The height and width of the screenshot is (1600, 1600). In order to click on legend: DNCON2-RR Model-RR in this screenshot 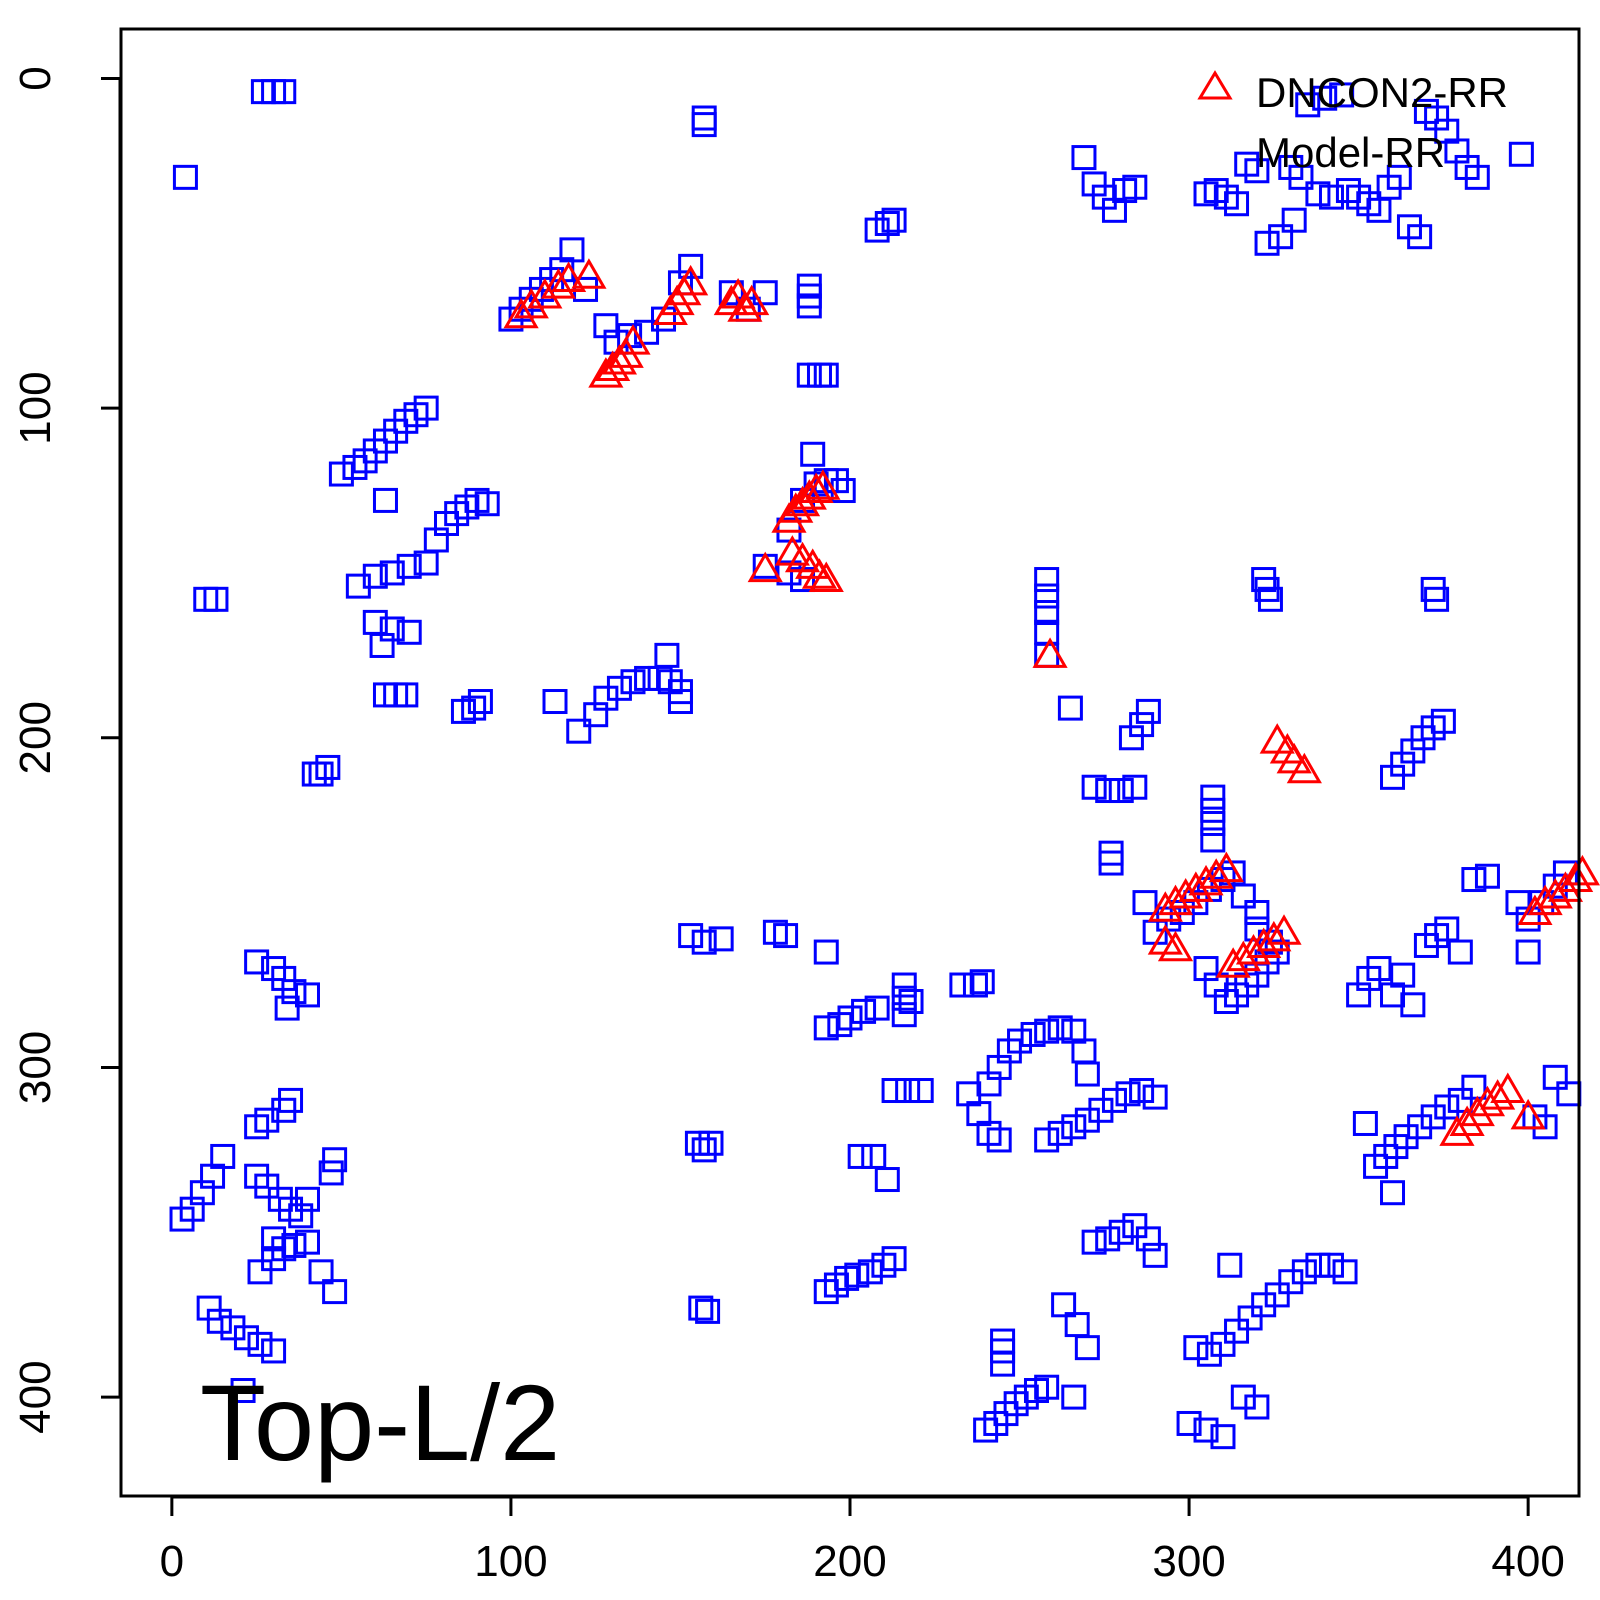, I will do `click(1352, 122)`.